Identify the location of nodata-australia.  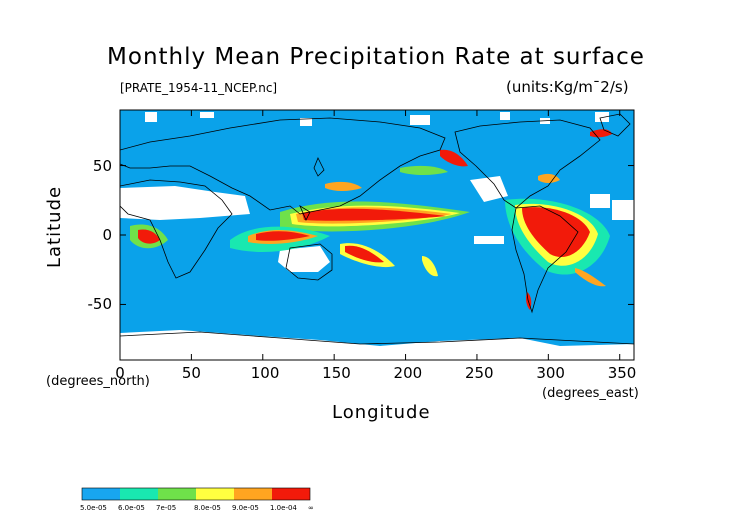
(304, 259).